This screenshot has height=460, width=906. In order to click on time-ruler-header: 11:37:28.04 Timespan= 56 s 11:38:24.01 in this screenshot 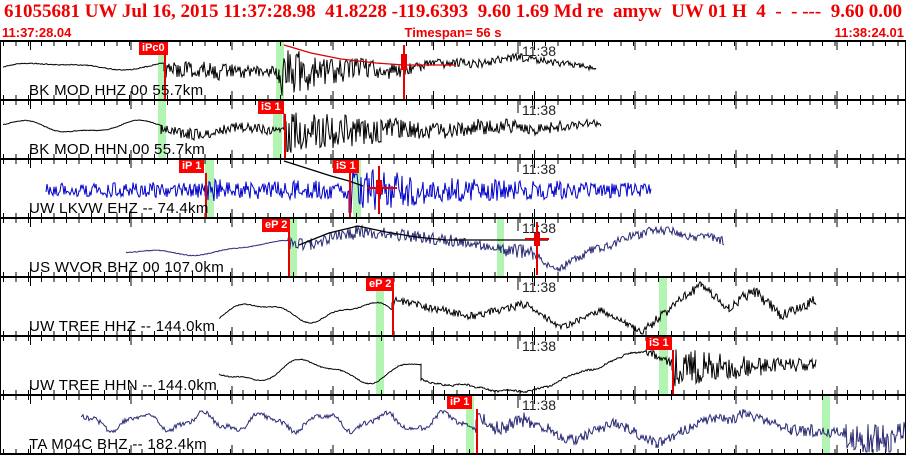, I will do `click(453, 32)`.